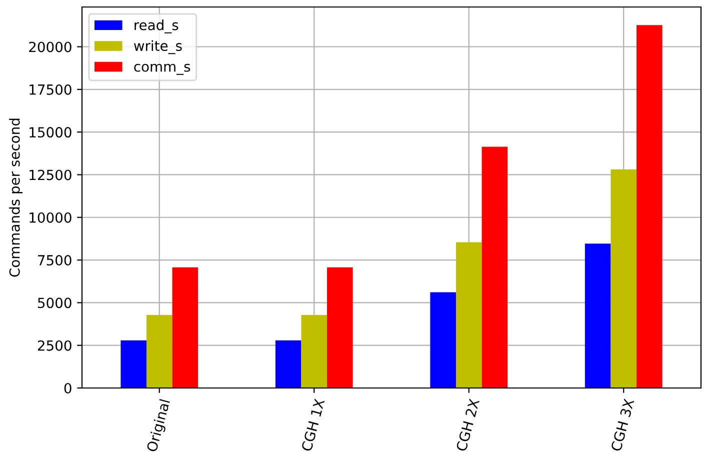  Describe the element at coordinates (16, 197) in the screenshot. I see `y-axis-title: Commands per second` at that location.